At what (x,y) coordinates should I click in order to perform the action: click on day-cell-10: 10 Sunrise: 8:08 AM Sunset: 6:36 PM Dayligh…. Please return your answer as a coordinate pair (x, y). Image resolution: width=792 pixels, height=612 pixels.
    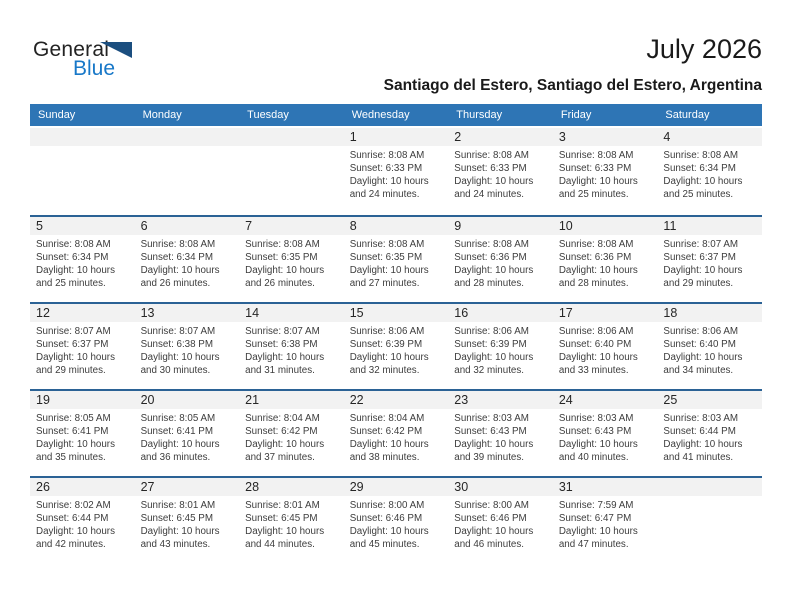
    Looking at the image, I should click on (605, 259).